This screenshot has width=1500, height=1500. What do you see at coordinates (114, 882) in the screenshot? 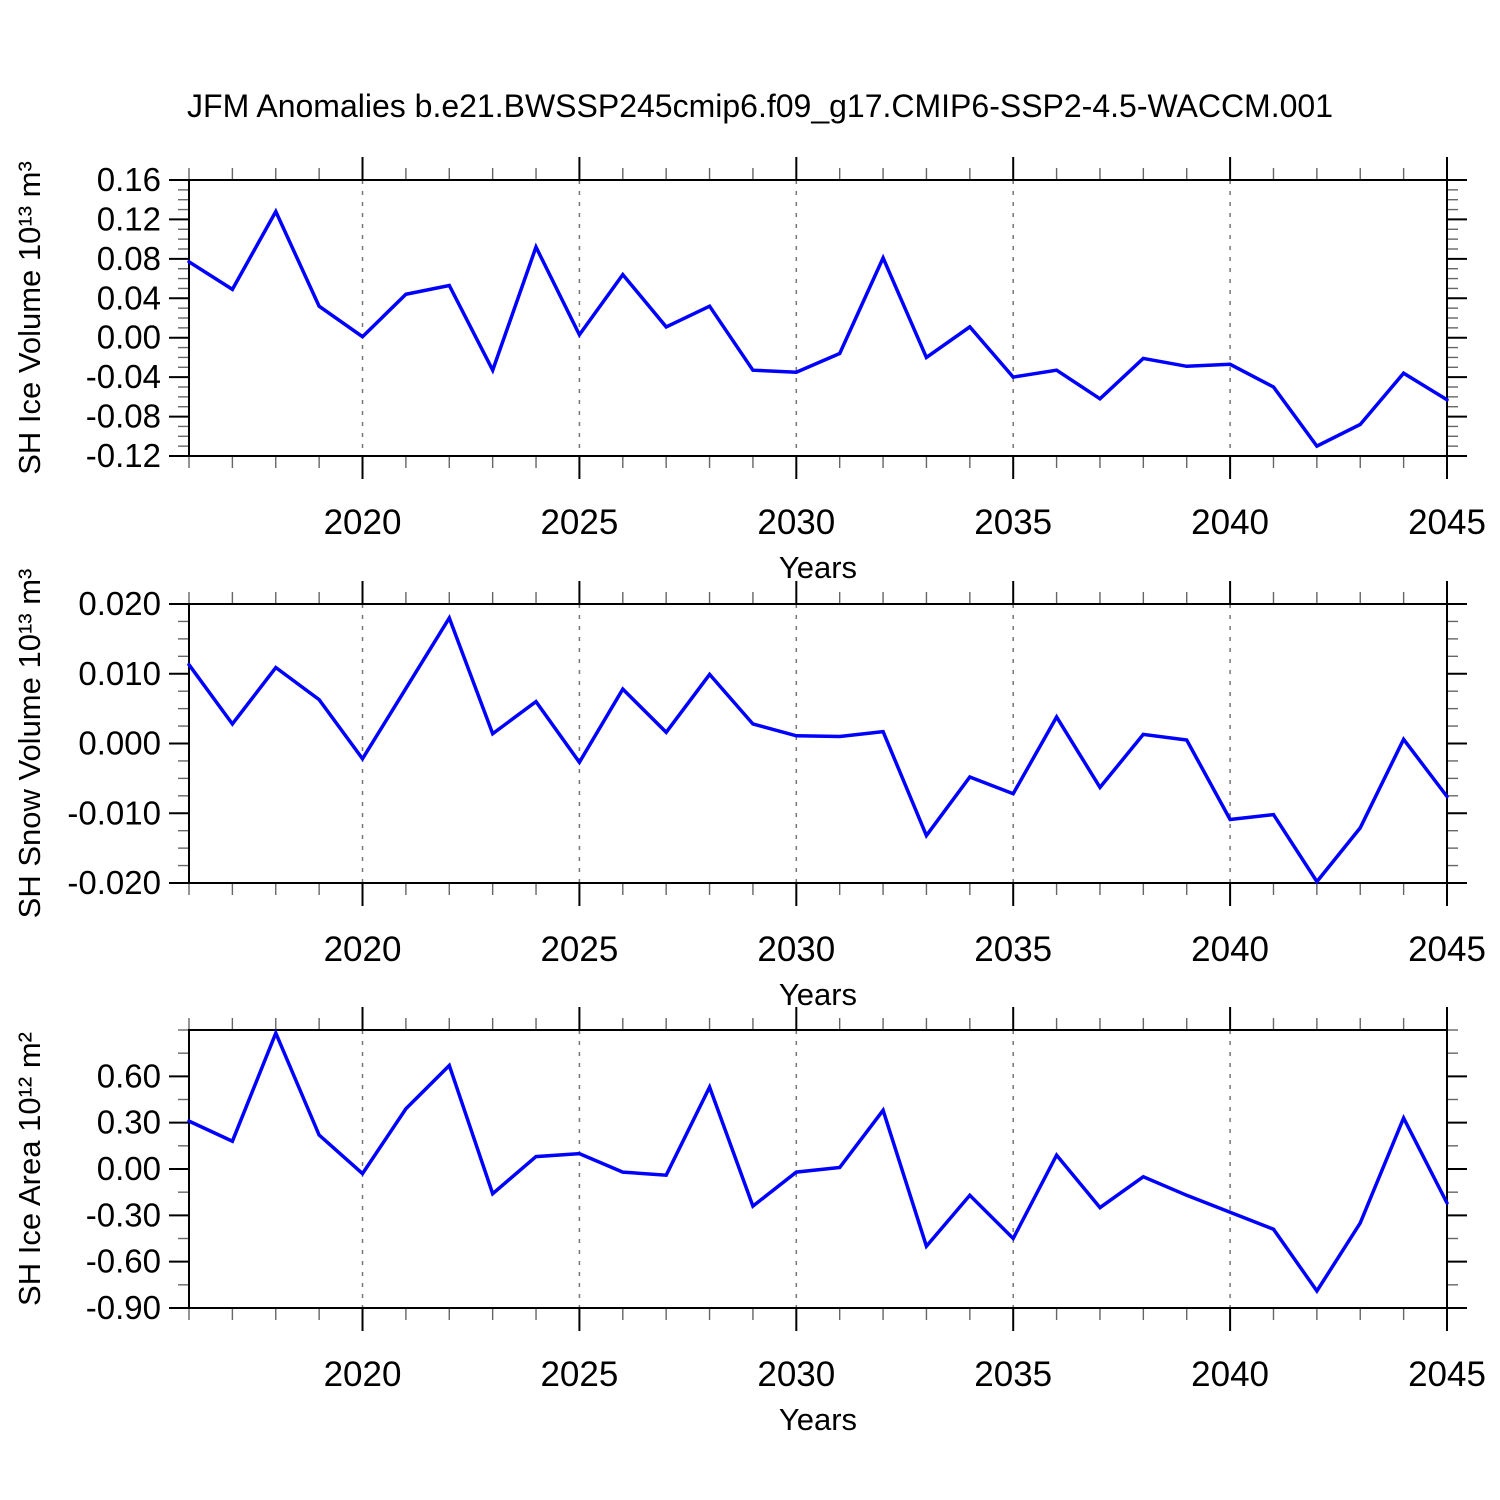
I see `y-tick-label: -0.020` at bounding box center [114, 882].